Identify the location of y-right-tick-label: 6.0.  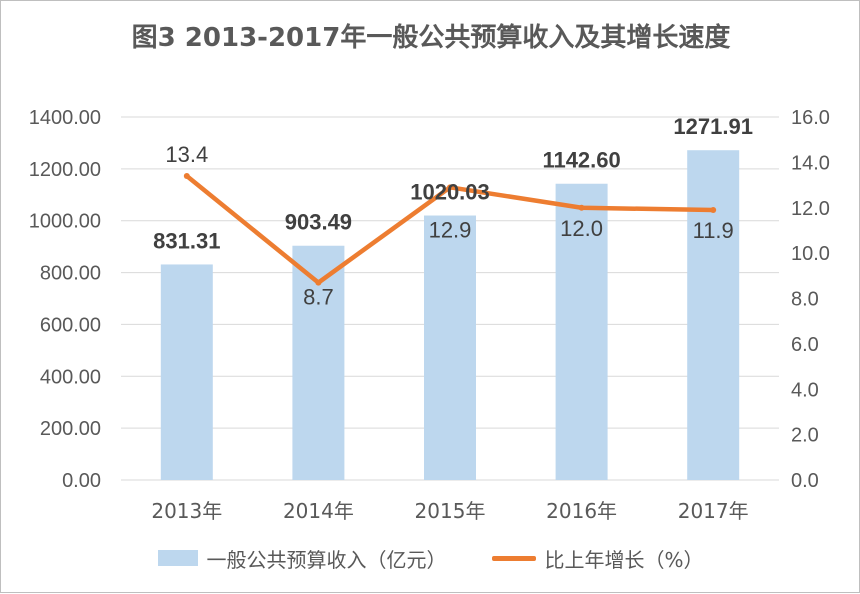
(805, 345).